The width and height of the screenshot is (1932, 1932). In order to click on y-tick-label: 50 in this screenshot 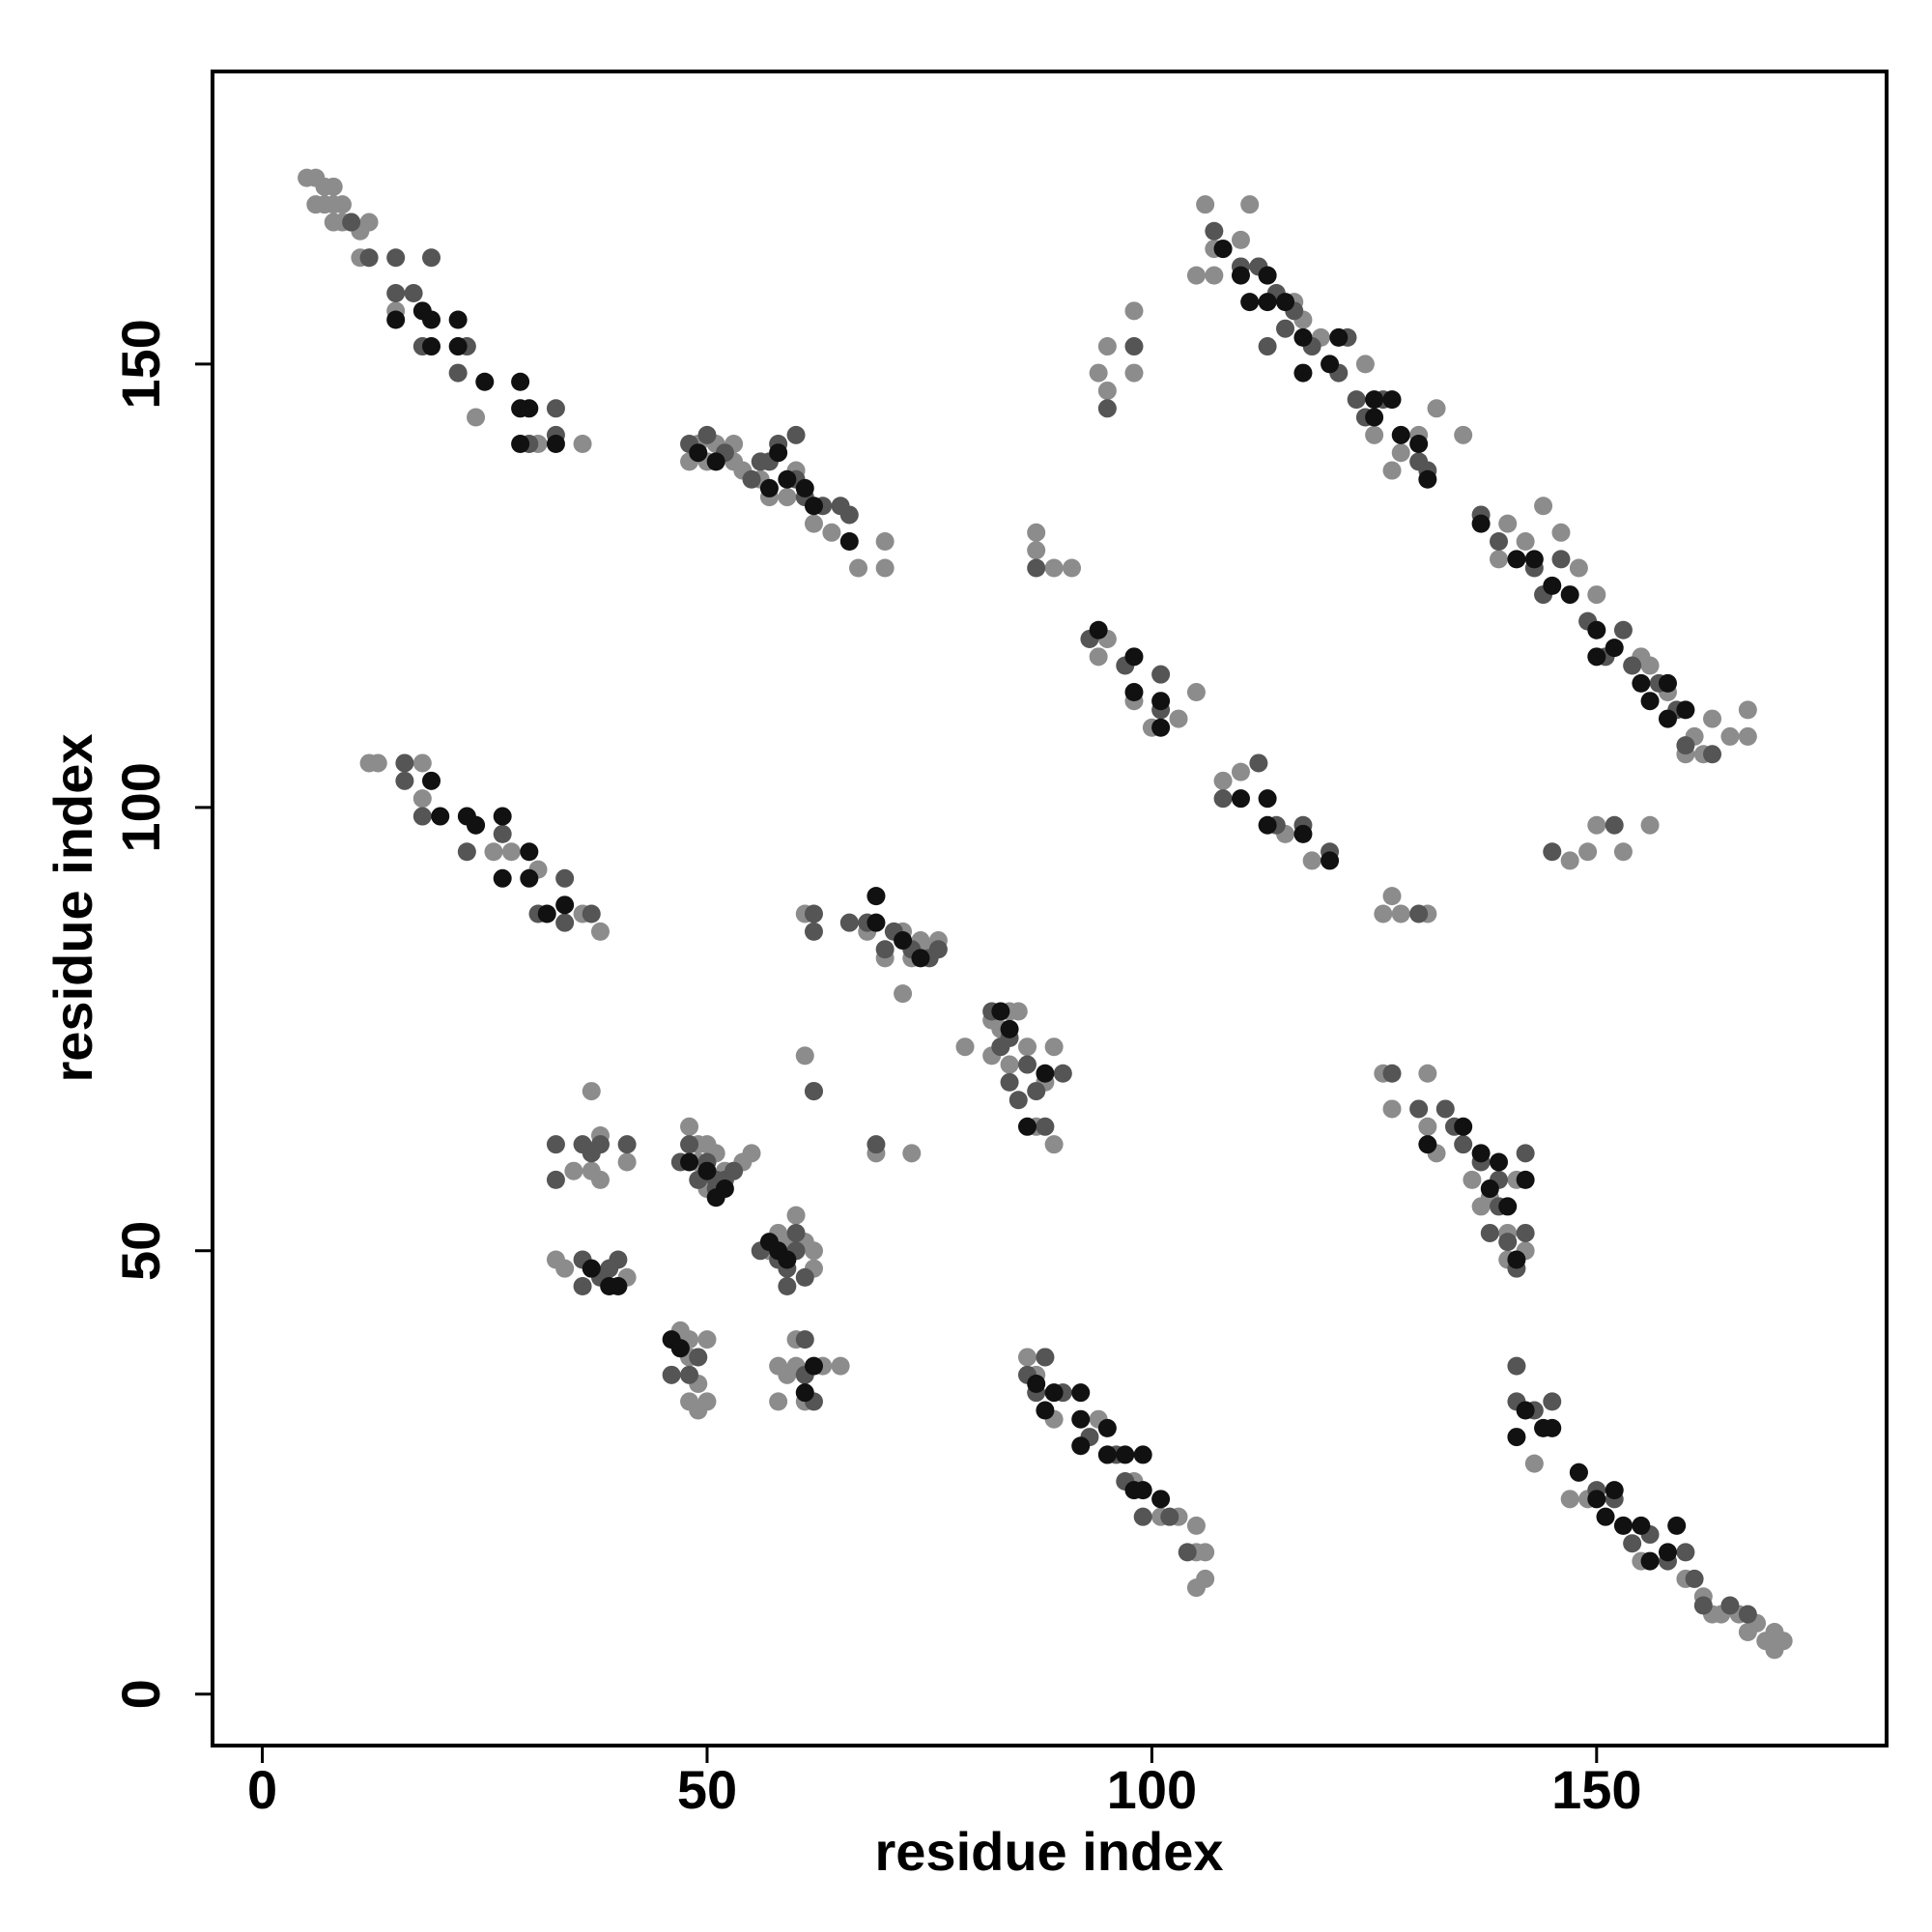, I will do `click(140, 1251)`.